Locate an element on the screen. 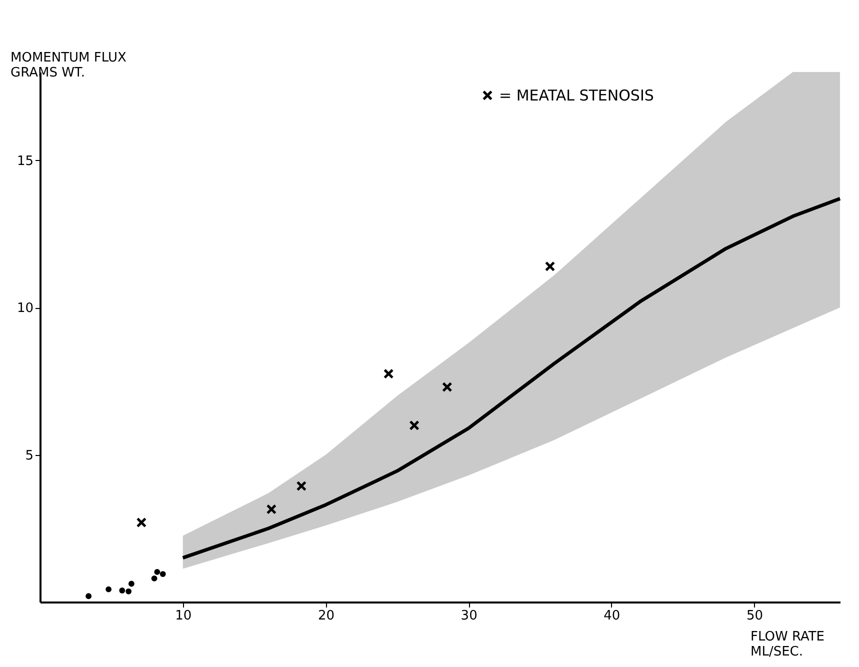  y-axis-title: MOMENTUM FLUX GRAMS WT. is located at coordinates (68, 65).